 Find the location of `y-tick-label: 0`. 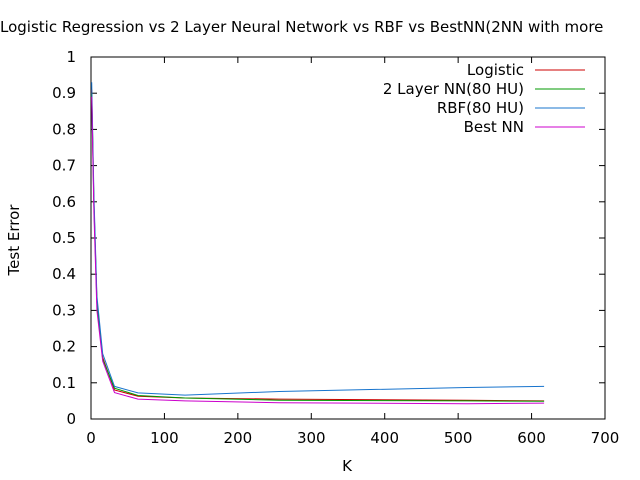

y-tick-label: 0 is located at coordinates (71, 419).